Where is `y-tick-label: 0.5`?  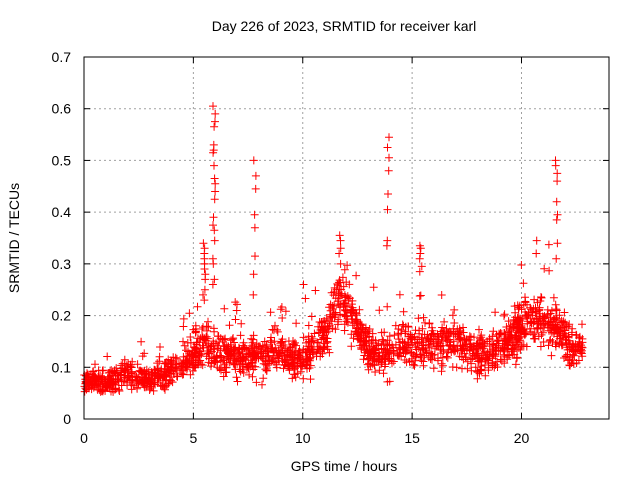
y-tick-label: 0.5 is located at coordinates (62, 160).